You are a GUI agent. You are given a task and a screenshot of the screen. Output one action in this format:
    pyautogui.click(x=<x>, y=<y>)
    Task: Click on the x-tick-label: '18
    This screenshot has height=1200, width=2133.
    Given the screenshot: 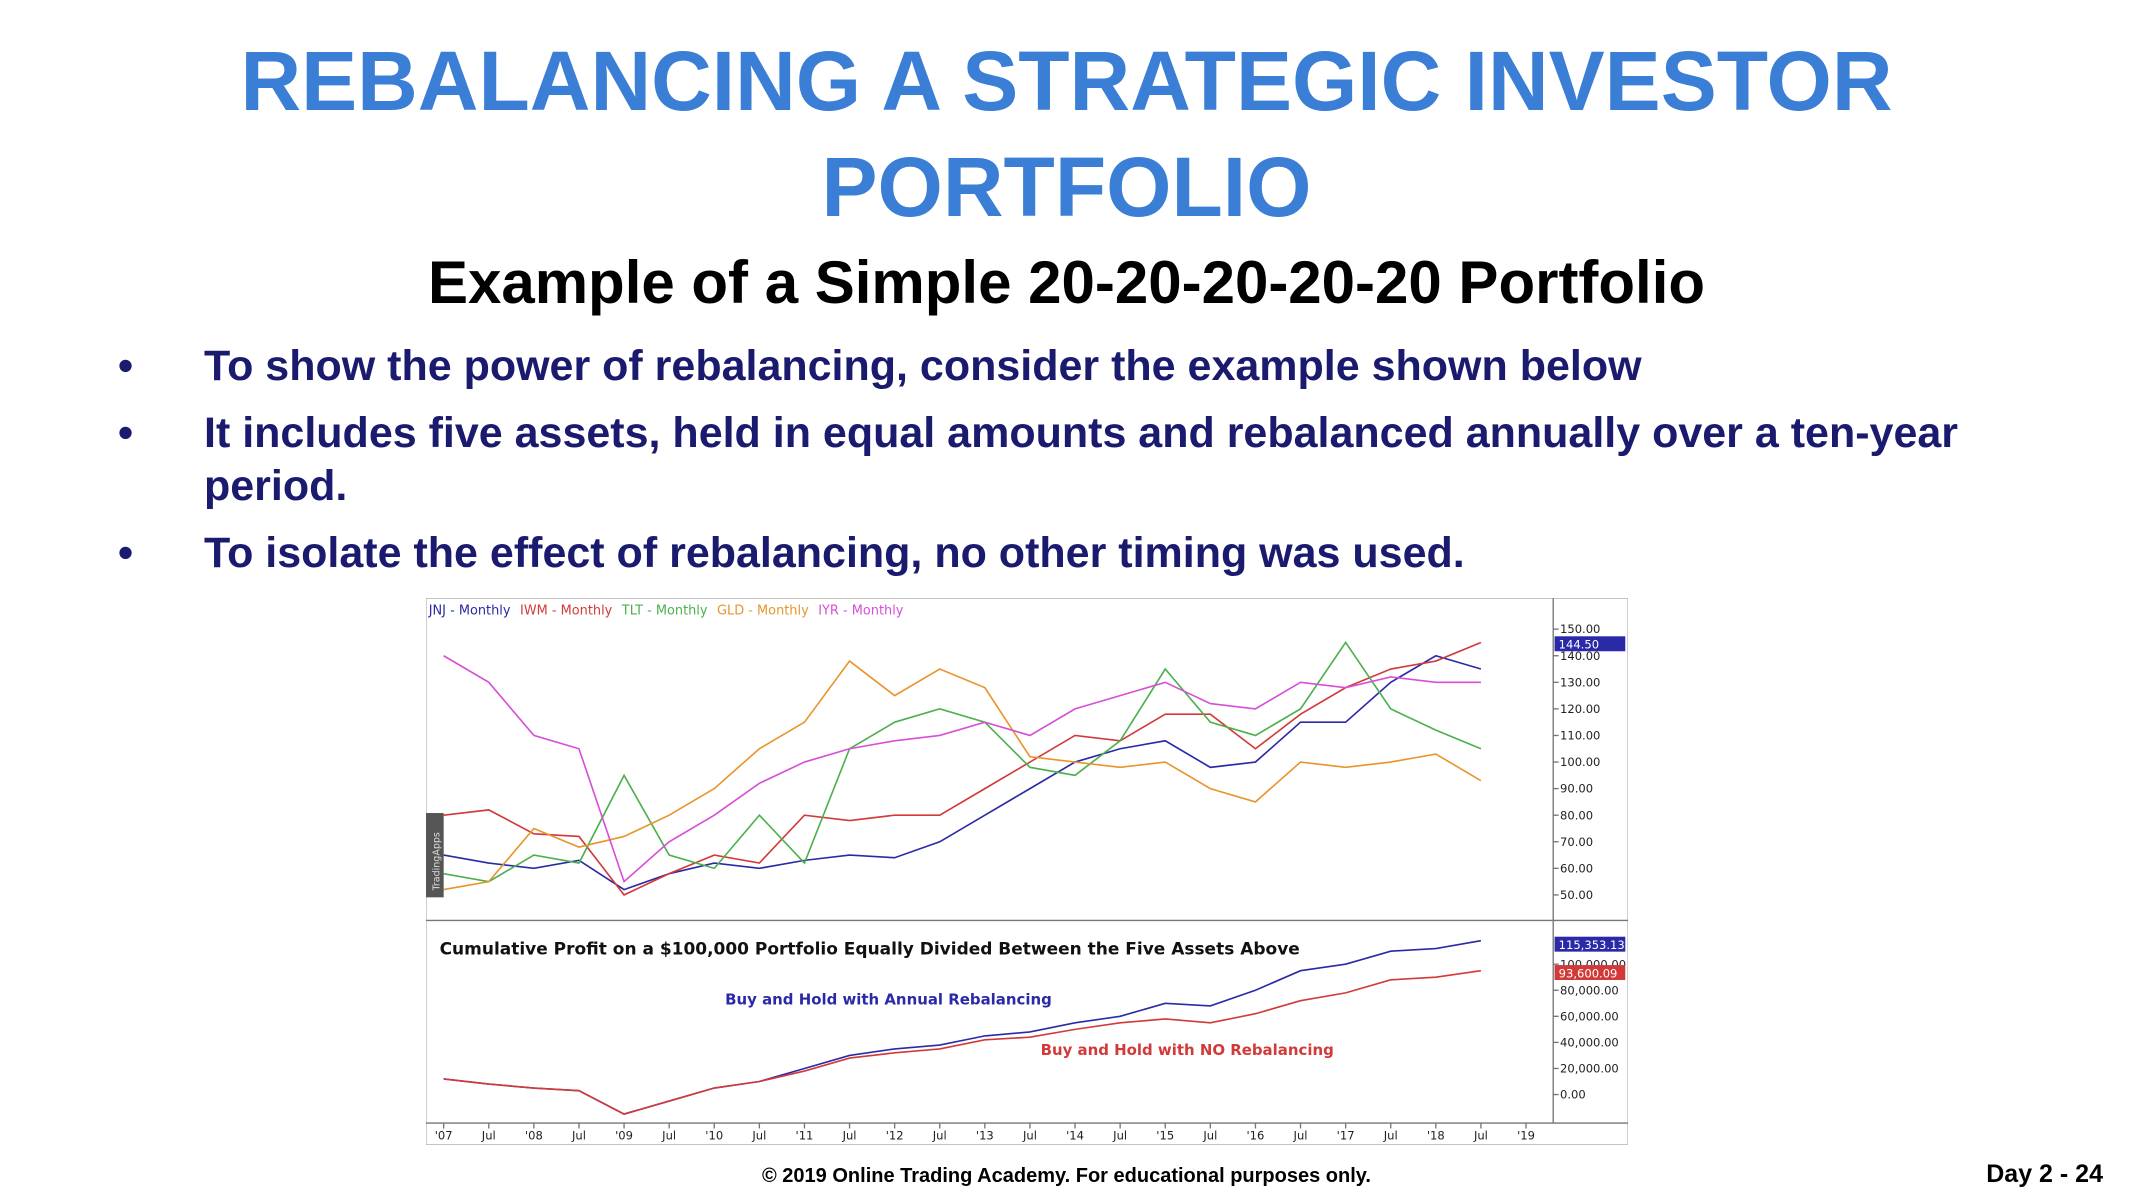 What is the action you would take?
    pyautogui.click(x=1436, y=1135)
    